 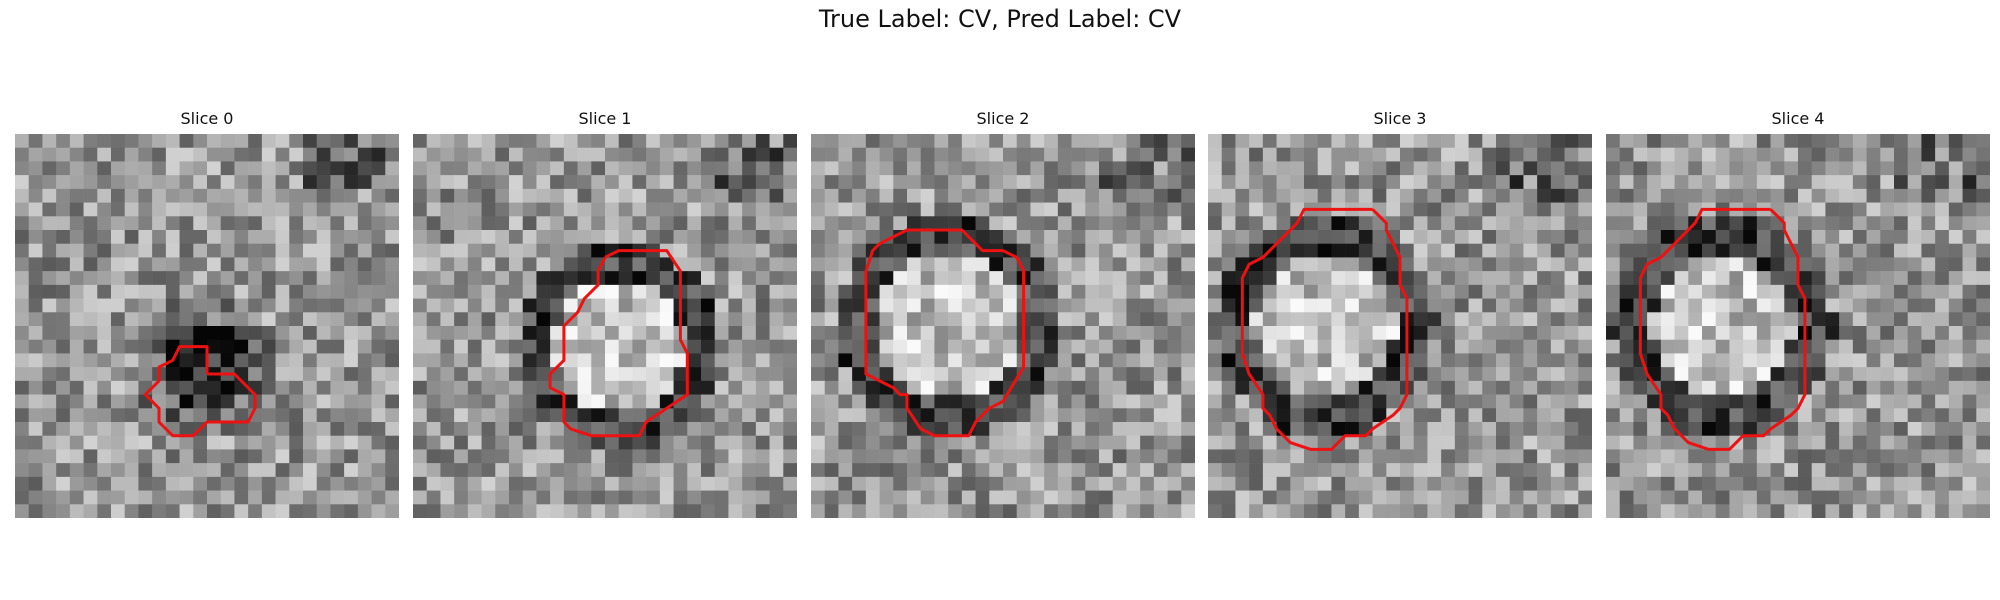 What do you see at coordinates (1400, 118) in the screenshot?
I see `panel-title-slice-3: Slice 3` at bounding box center [1400, 118].